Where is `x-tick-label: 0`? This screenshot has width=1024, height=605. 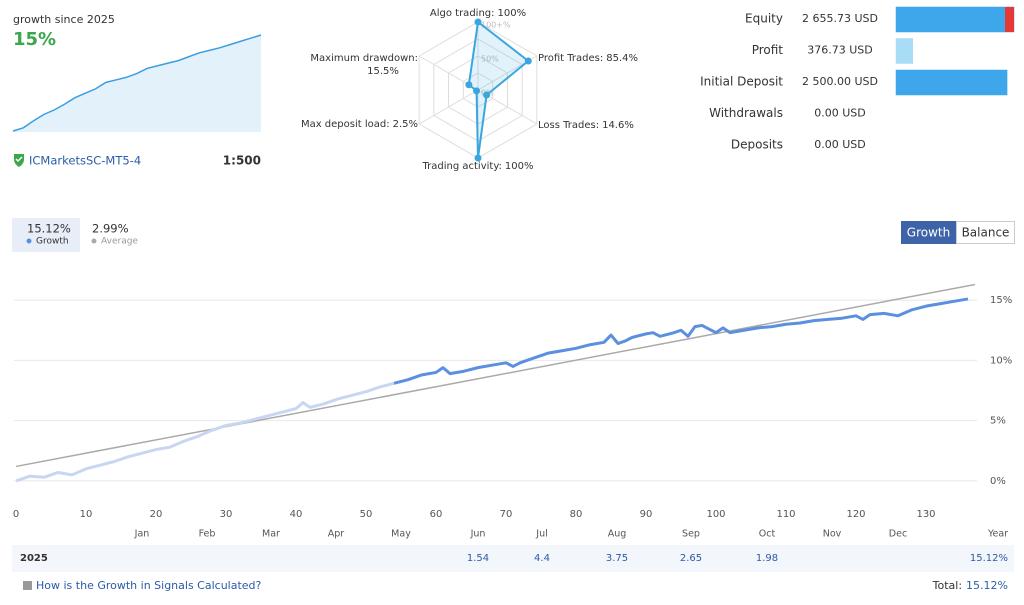
x-tick-label: 0 is located at coordinates (16, 514).